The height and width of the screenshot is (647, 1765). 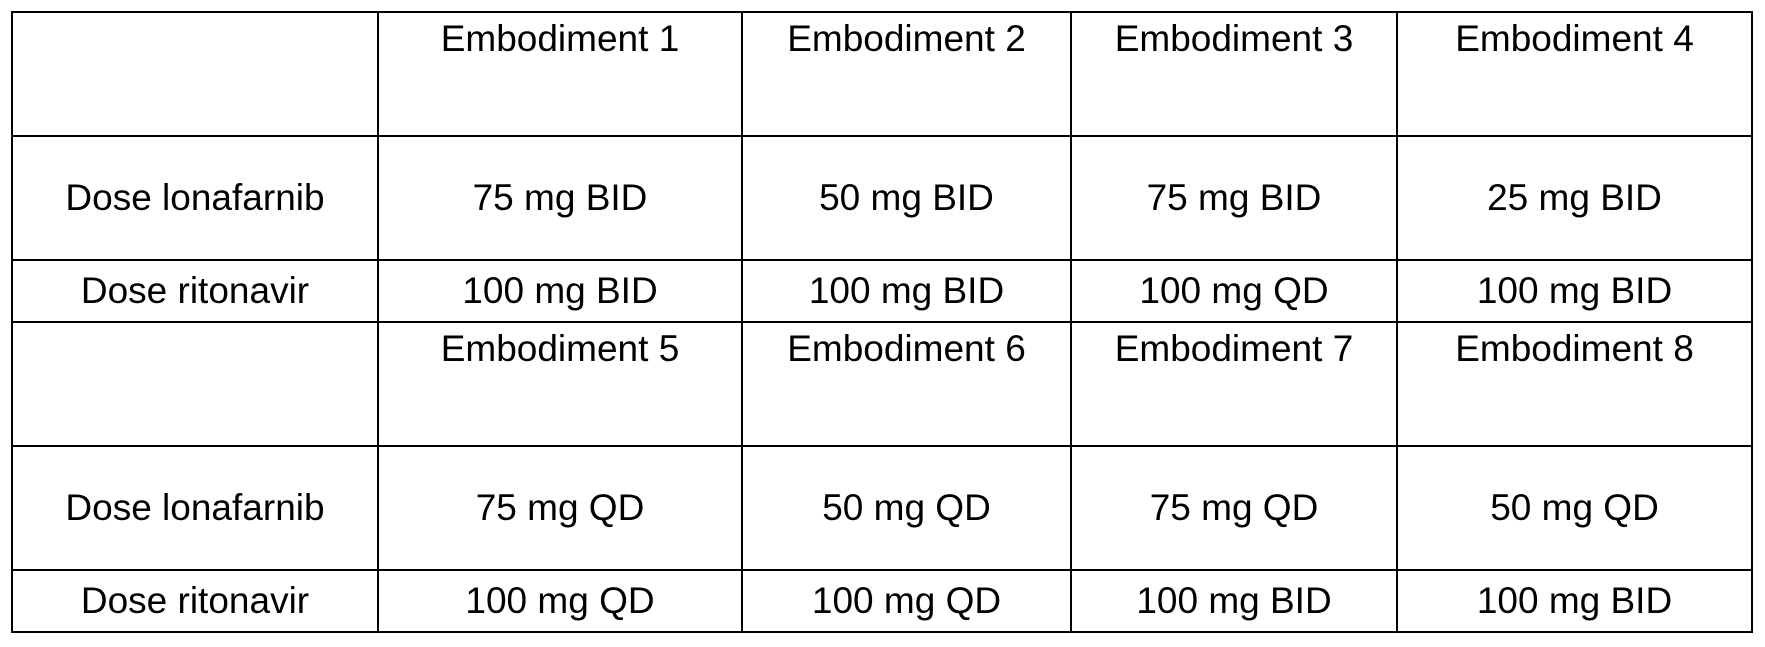 What do you see at coordinates (1574, 384) in the screenshot?
I see `header-cell: Embodiment 8` at bounding box center [1574, 384].